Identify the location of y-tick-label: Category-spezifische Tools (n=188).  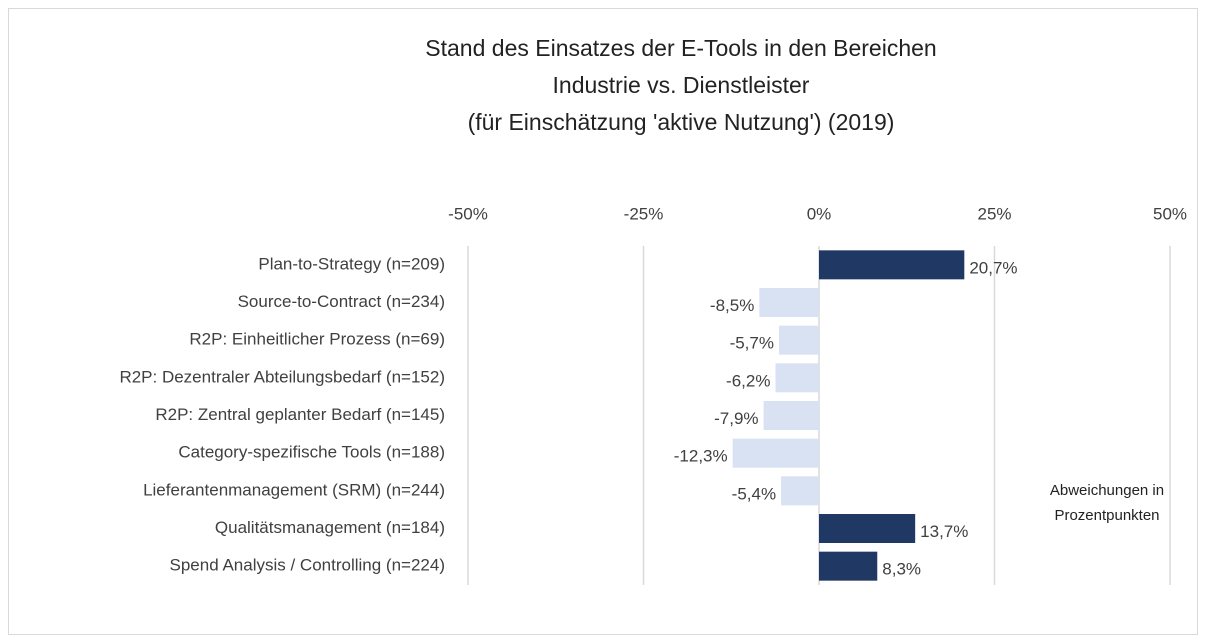
(311, 452).